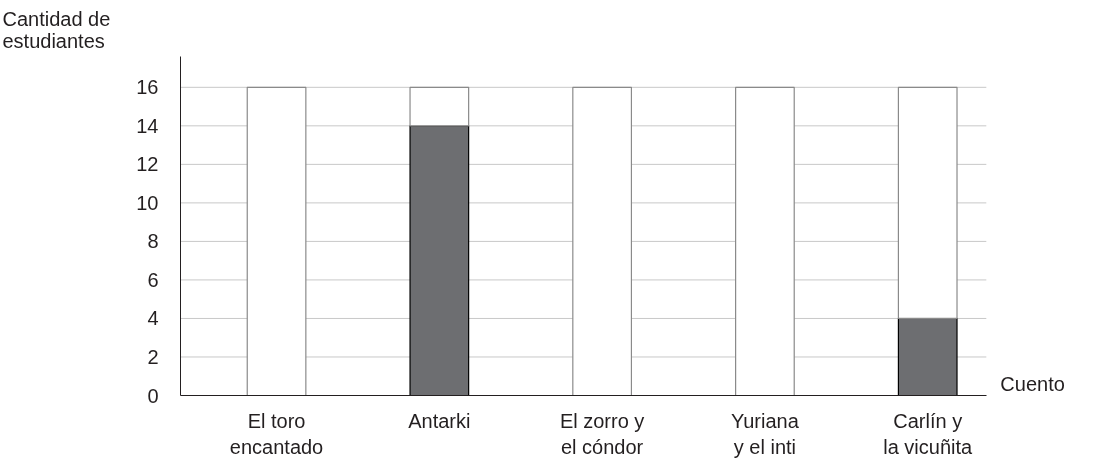  I want to click on y-tick-label: 0, so click(153, 395).